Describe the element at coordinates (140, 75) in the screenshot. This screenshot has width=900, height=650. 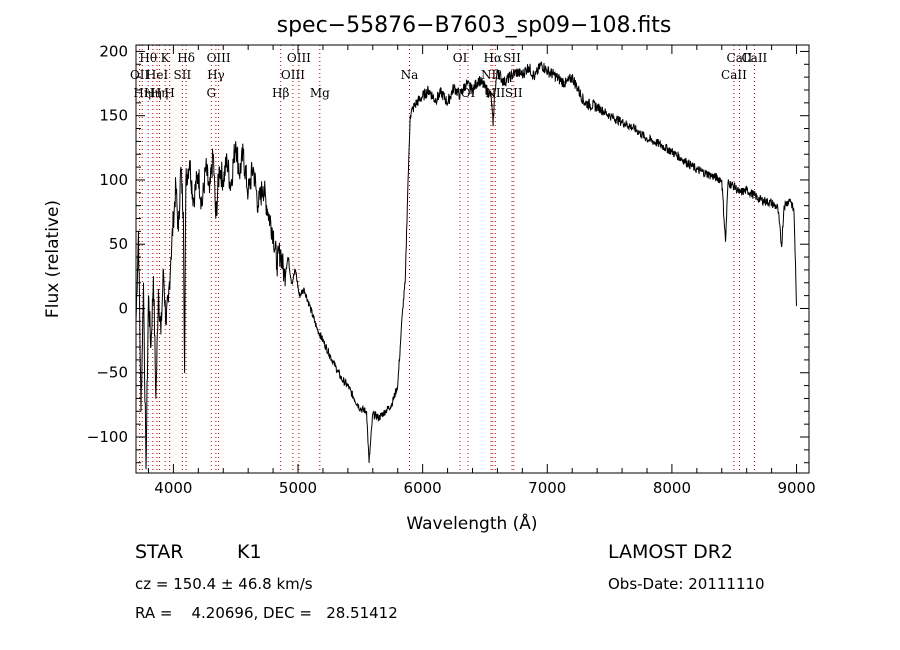
I see `spectral-line-label: OII` at that location.